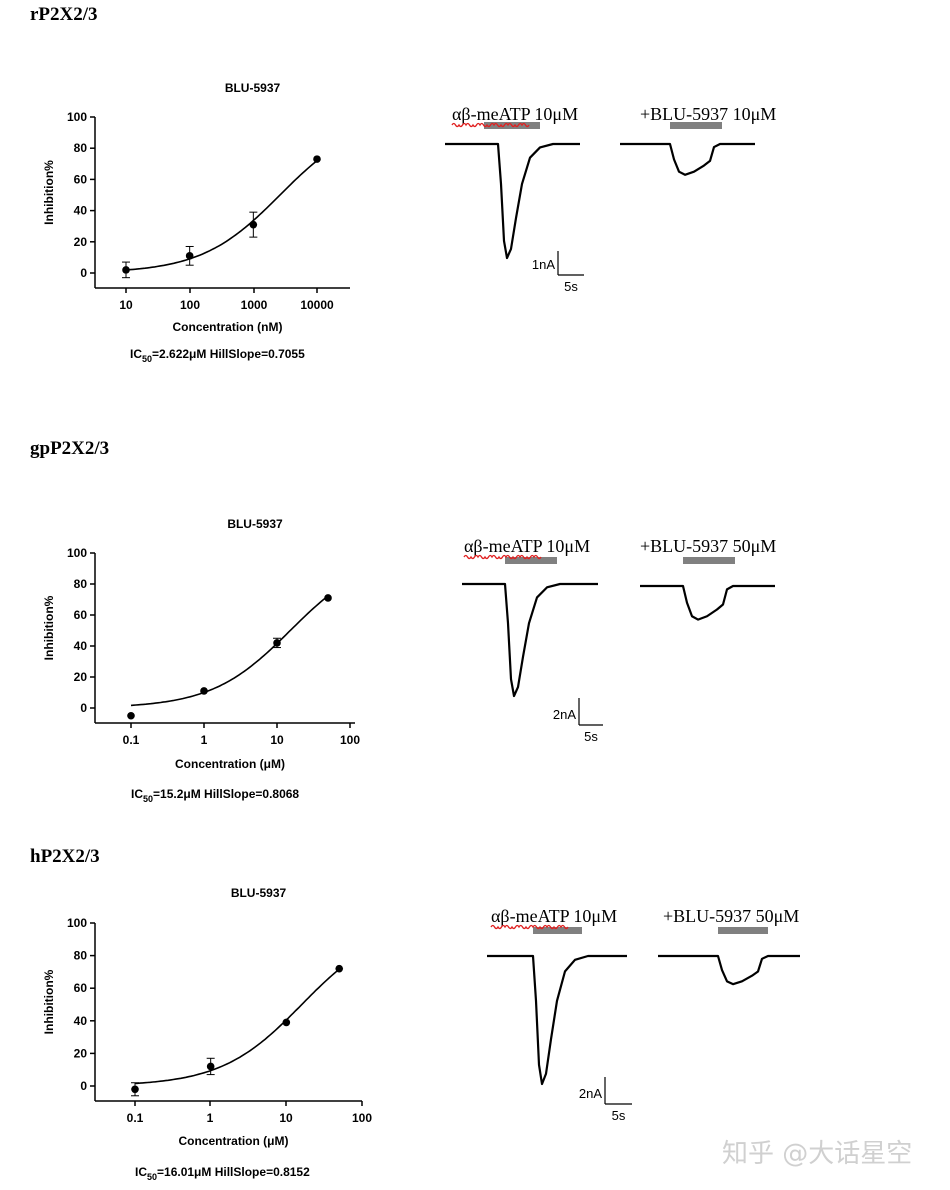 This screenshot has width=950, height=1190. I want to click on chart3-y-tick-label-0: 0, so click(83, 1086).